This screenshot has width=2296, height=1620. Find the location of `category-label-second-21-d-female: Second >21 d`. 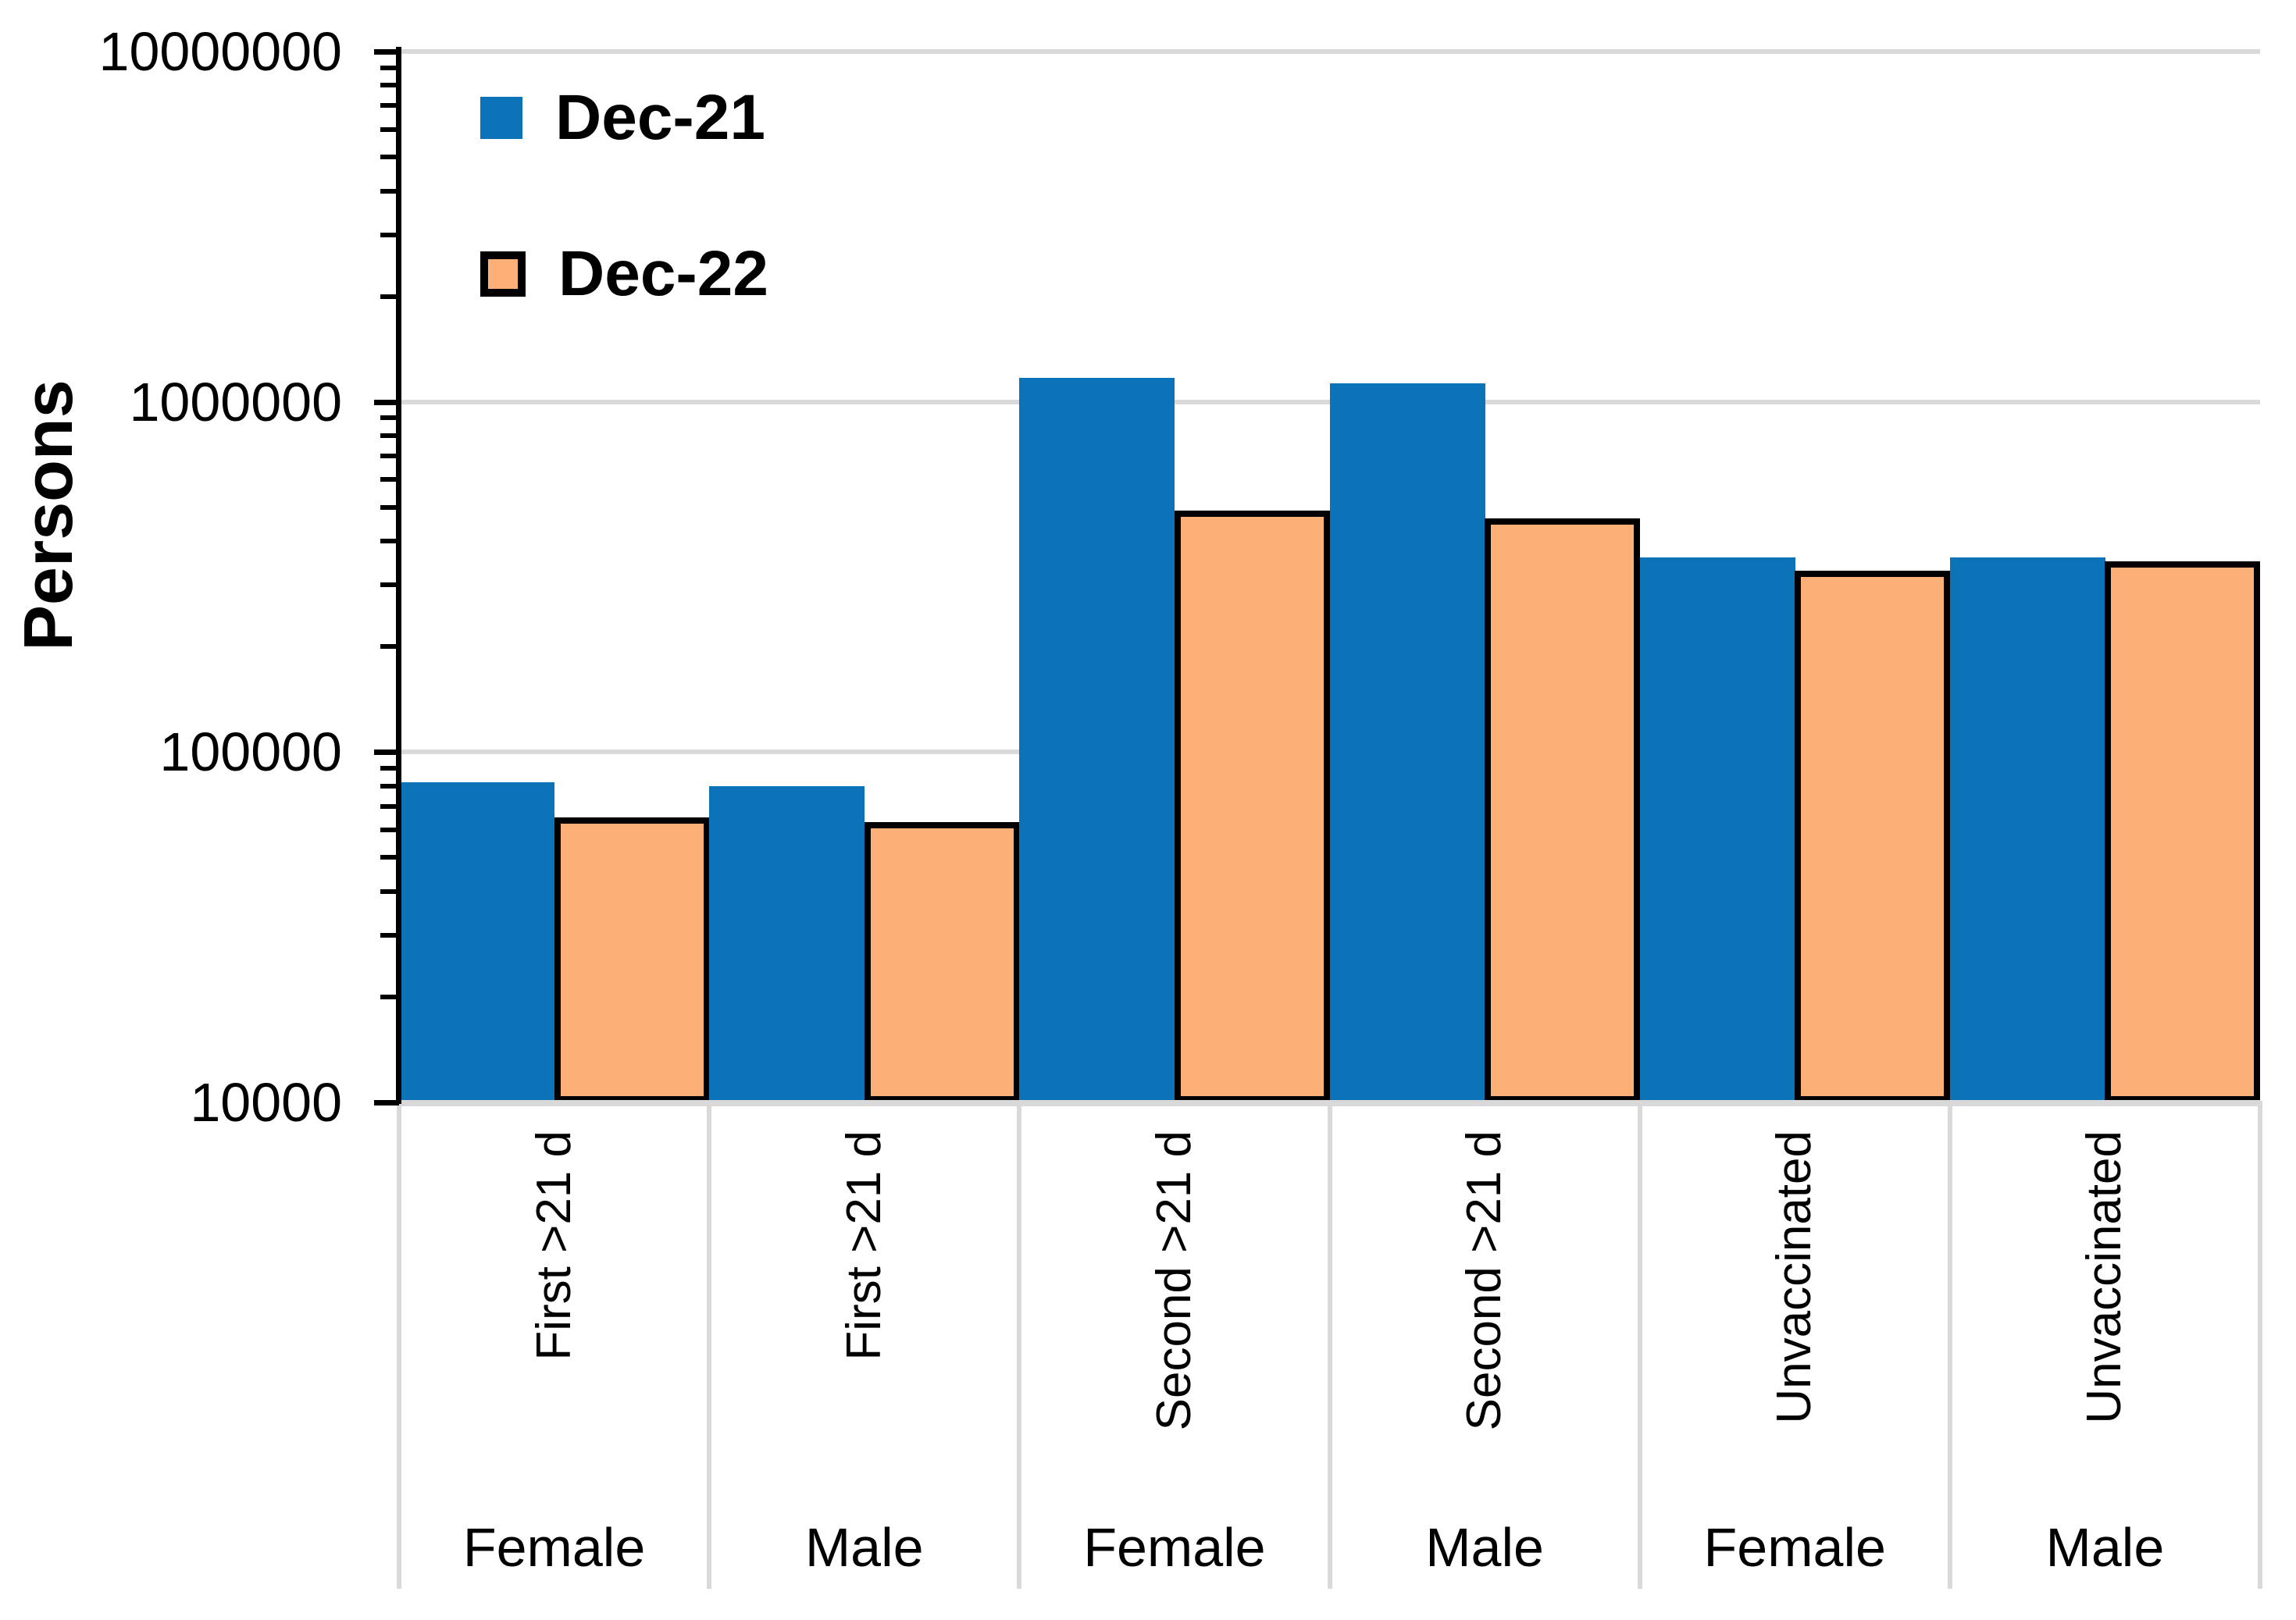

category-label-second-21-d-female: Second >21 d is located at coordinates (1173, 1280).